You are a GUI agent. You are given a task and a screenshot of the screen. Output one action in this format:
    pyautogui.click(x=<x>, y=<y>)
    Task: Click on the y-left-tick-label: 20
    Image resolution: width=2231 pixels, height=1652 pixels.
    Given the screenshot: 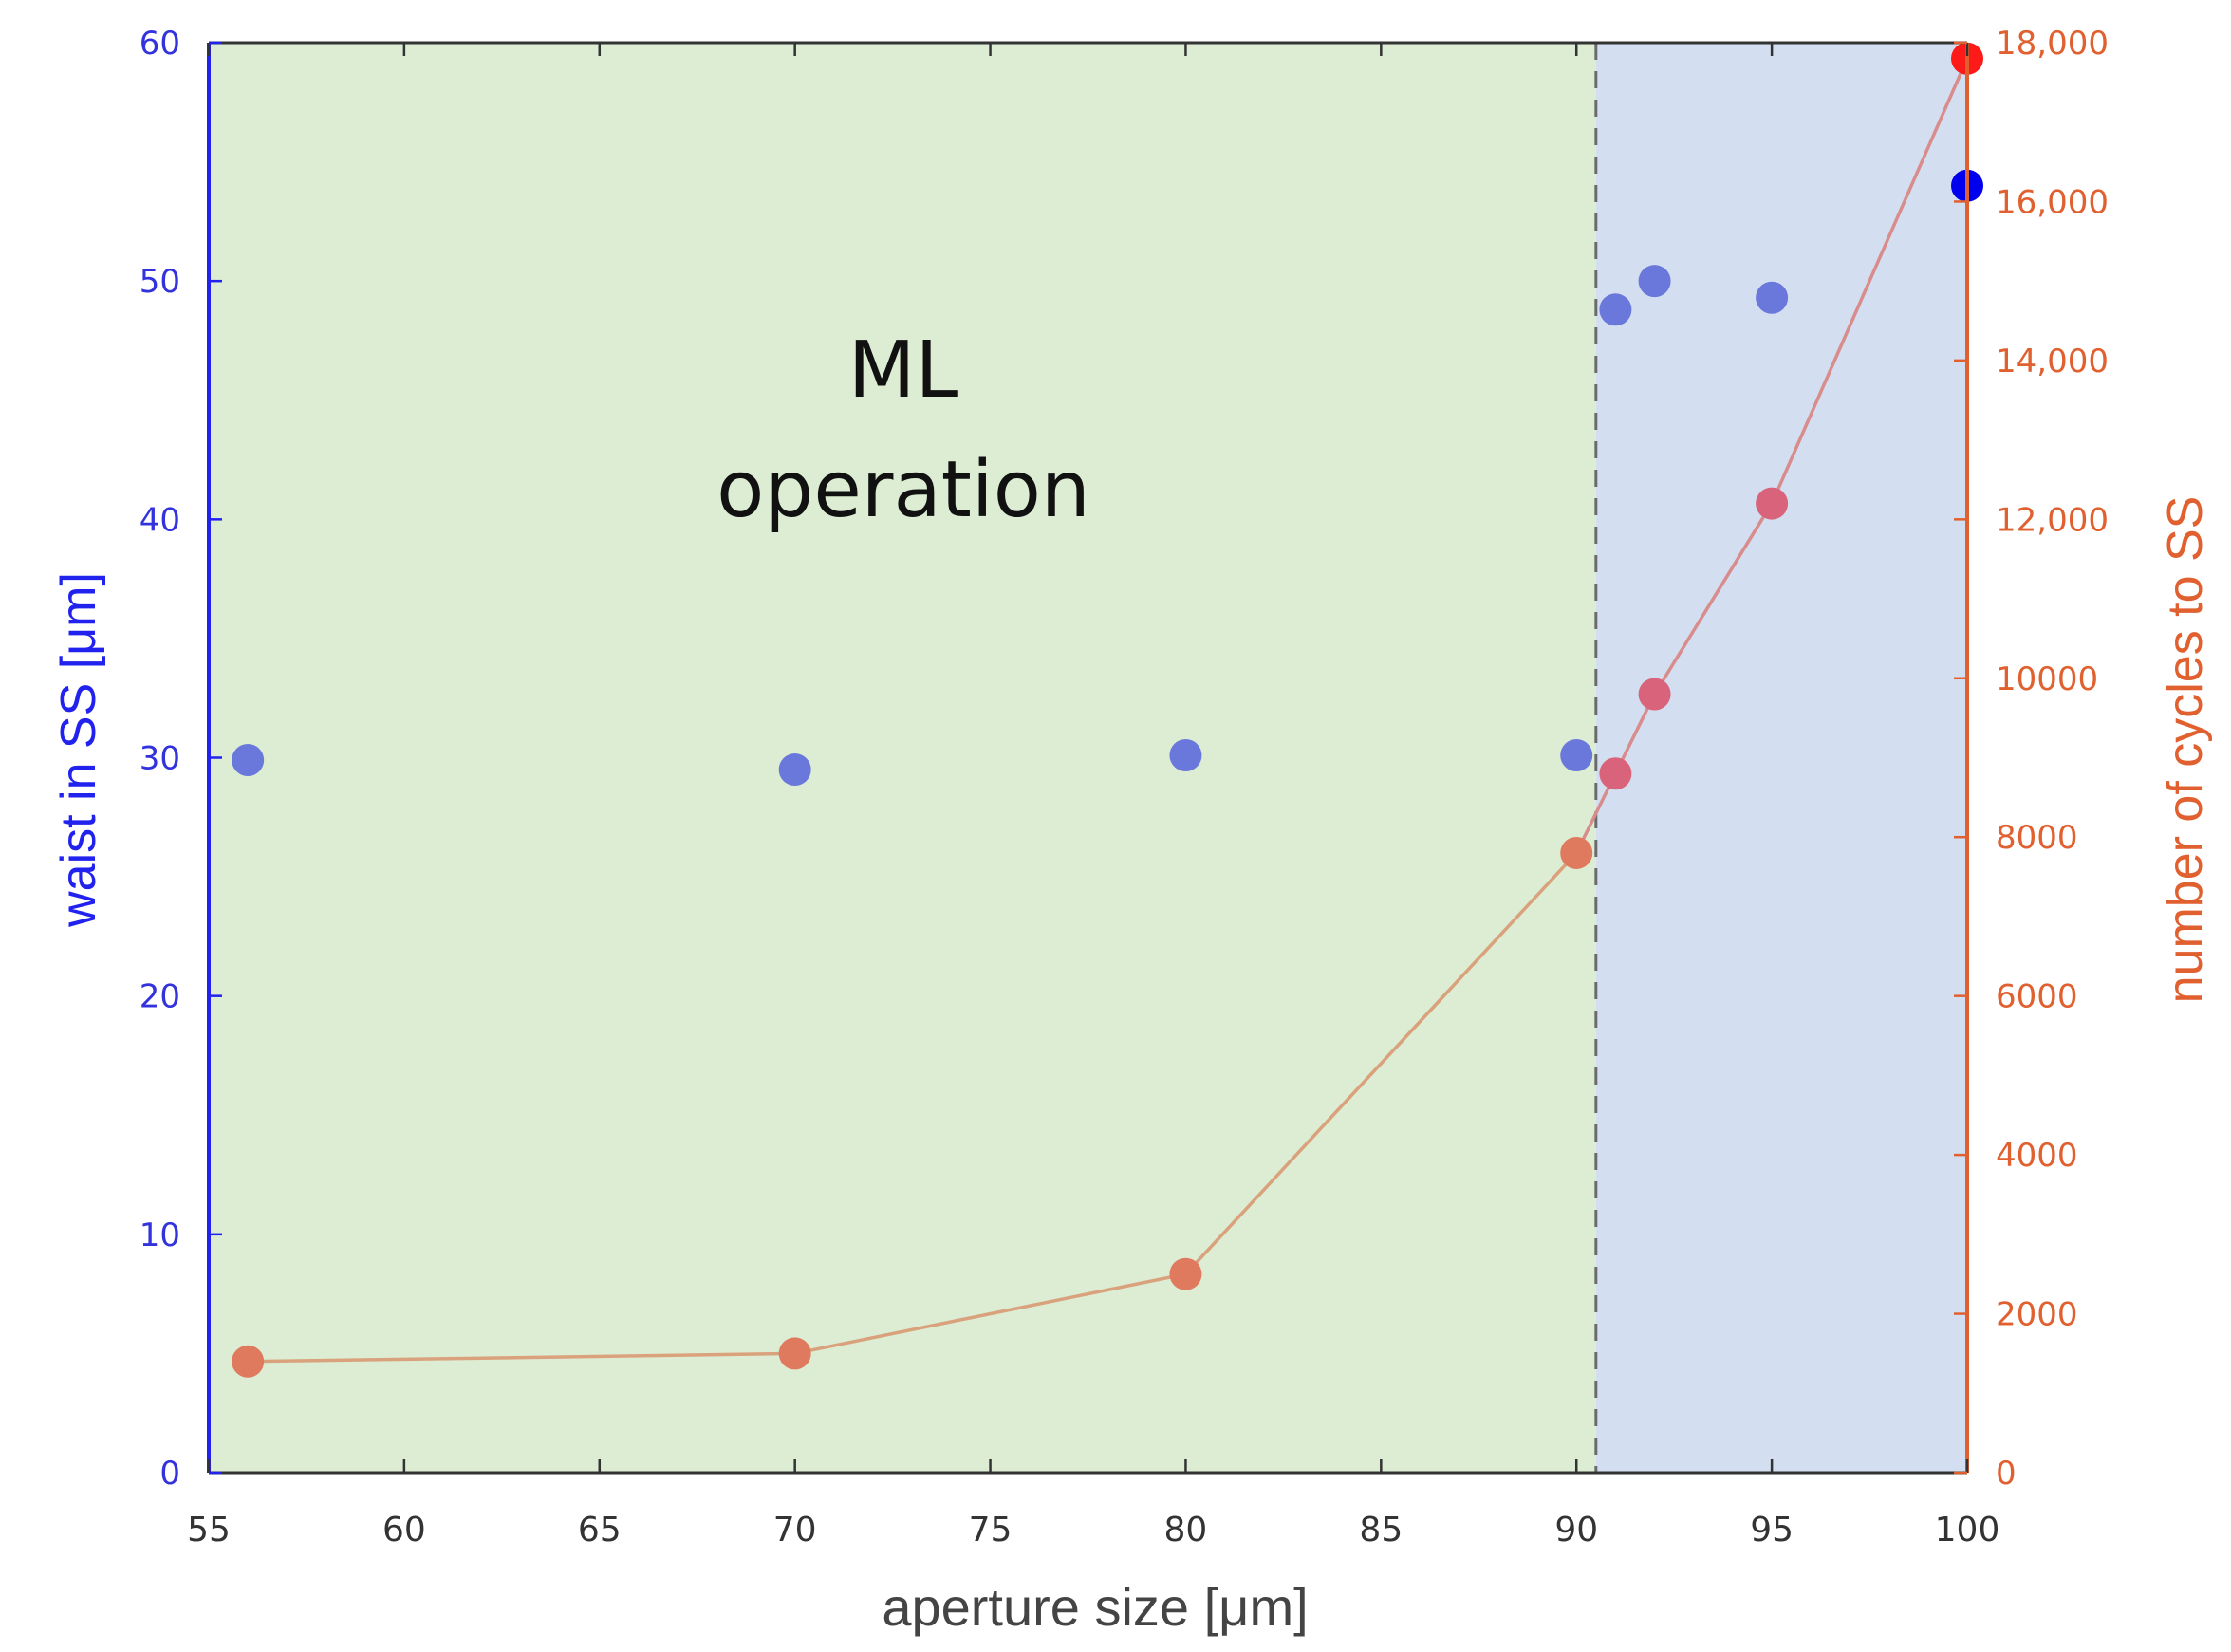 What is the action you would take?
    pyautogui.click(x=159, y=997)
    